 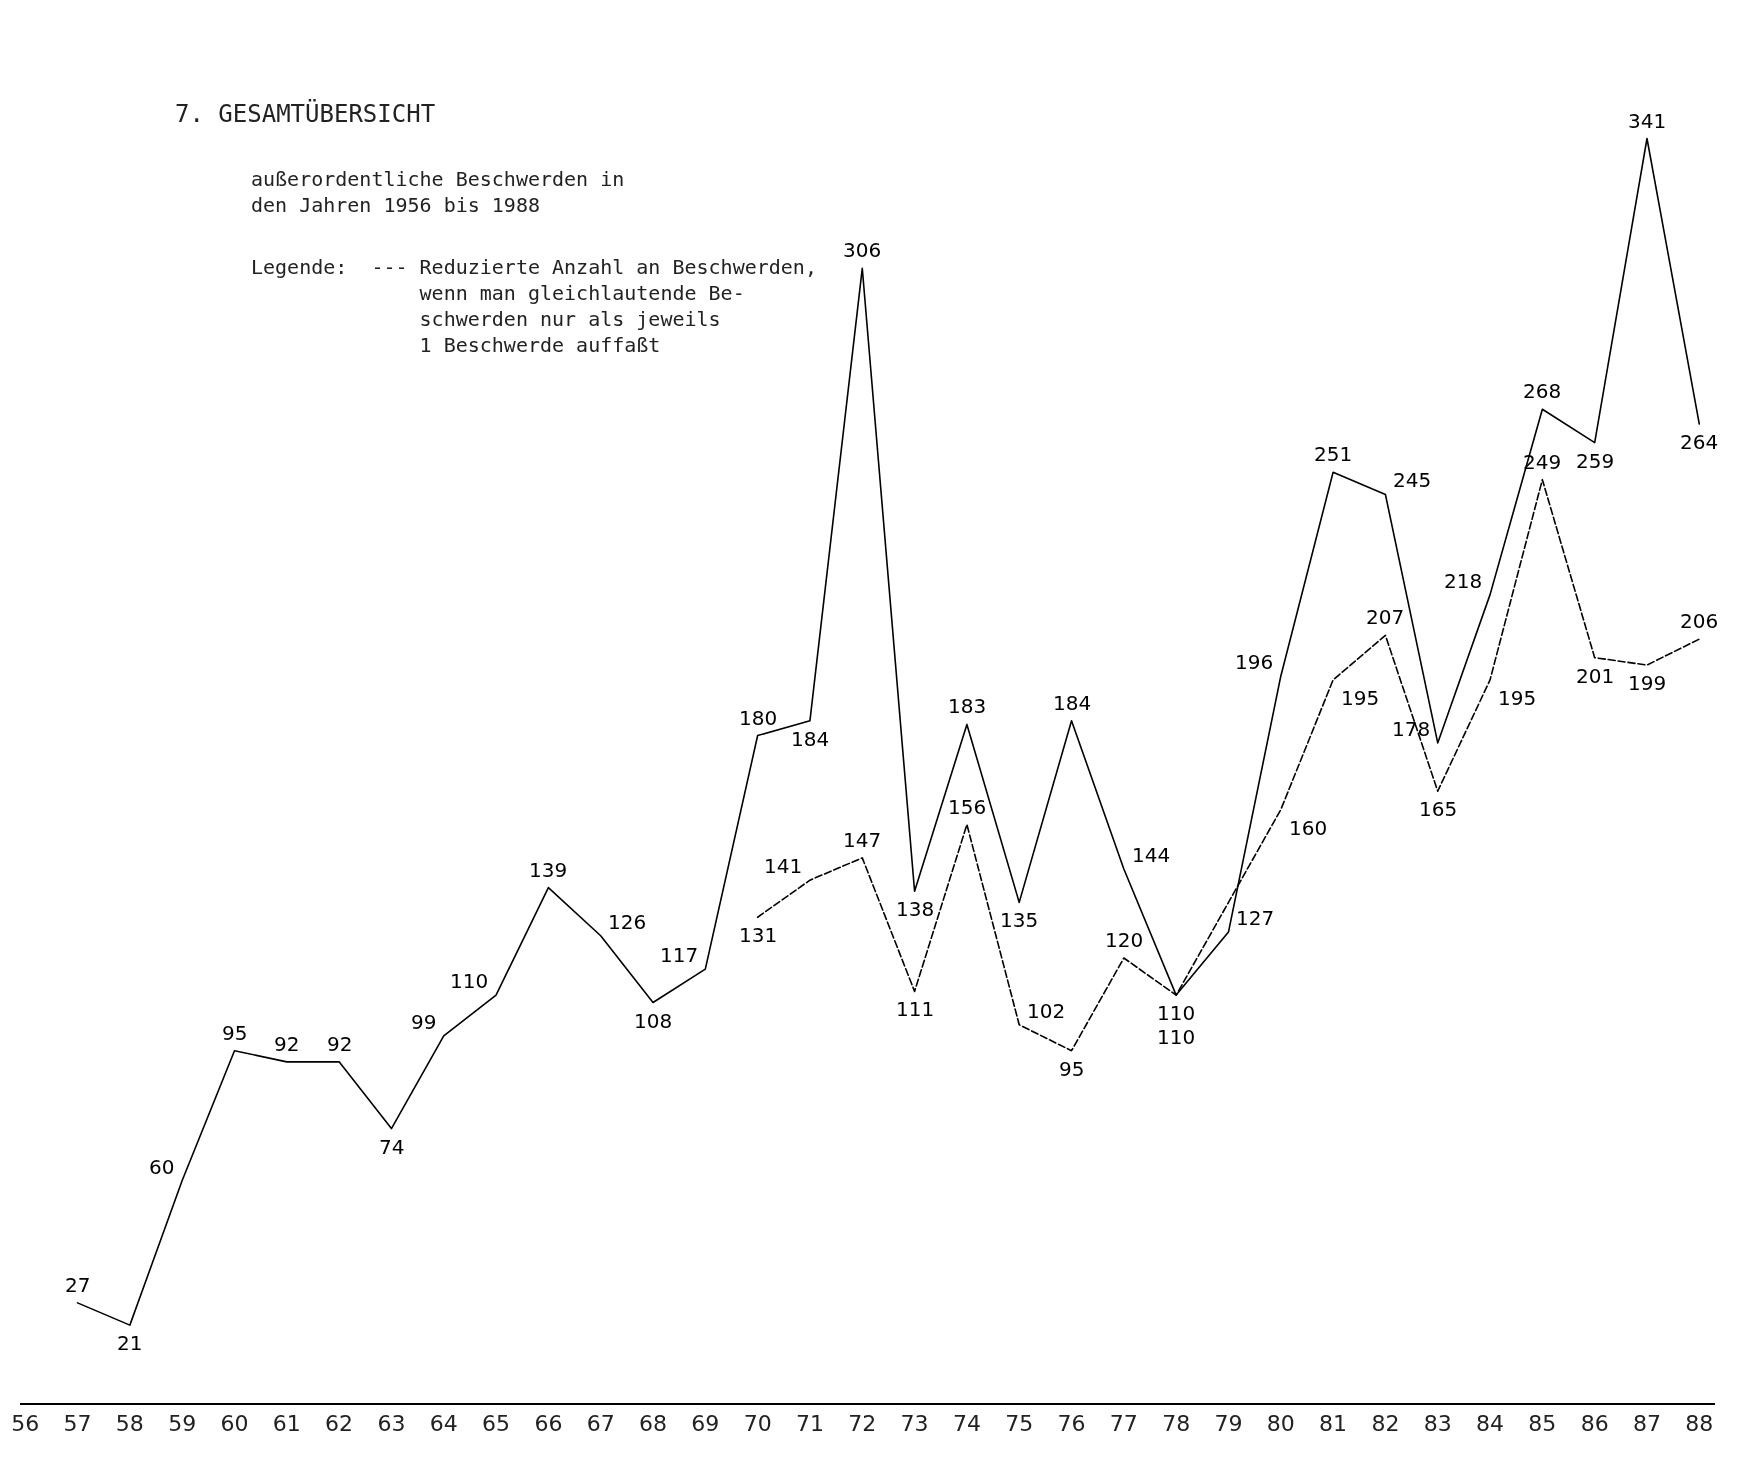 I want to click on x-tick-label: 86, so click(x=1594, y=1424).